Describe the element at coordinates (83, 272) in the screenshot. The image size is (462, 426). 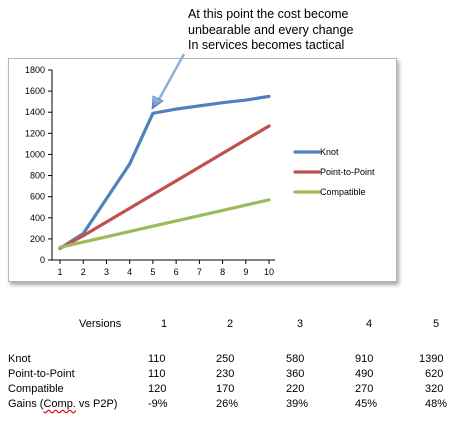
I see `x-tick-label: 2` at that location.